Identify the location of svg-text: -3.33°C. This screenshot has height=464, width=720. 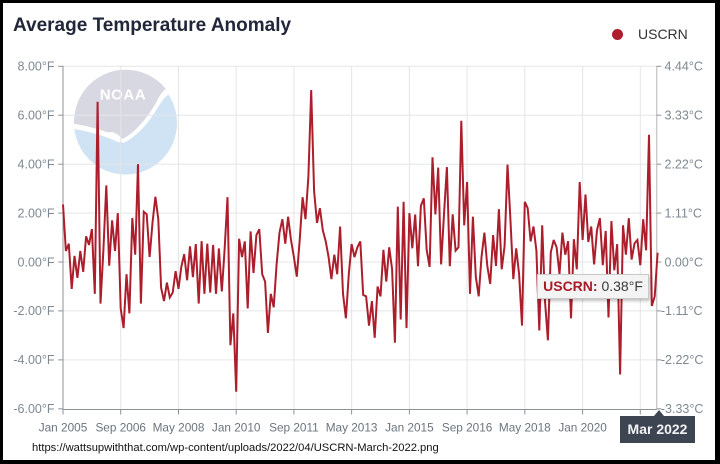
(682, 409).